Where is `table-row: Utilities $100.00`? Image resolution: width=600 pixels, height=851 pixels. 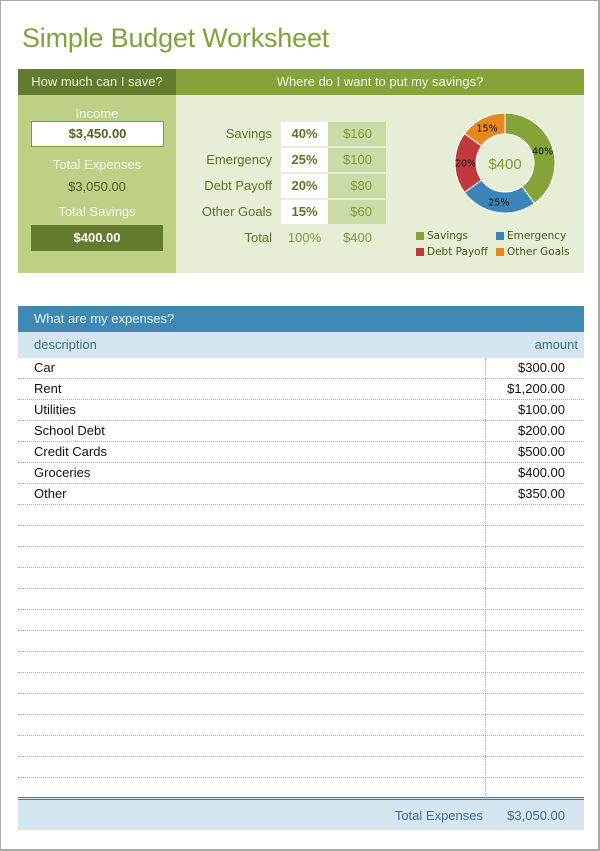 table-row: Utilities $100.00 is located at coordinates (301, 410).